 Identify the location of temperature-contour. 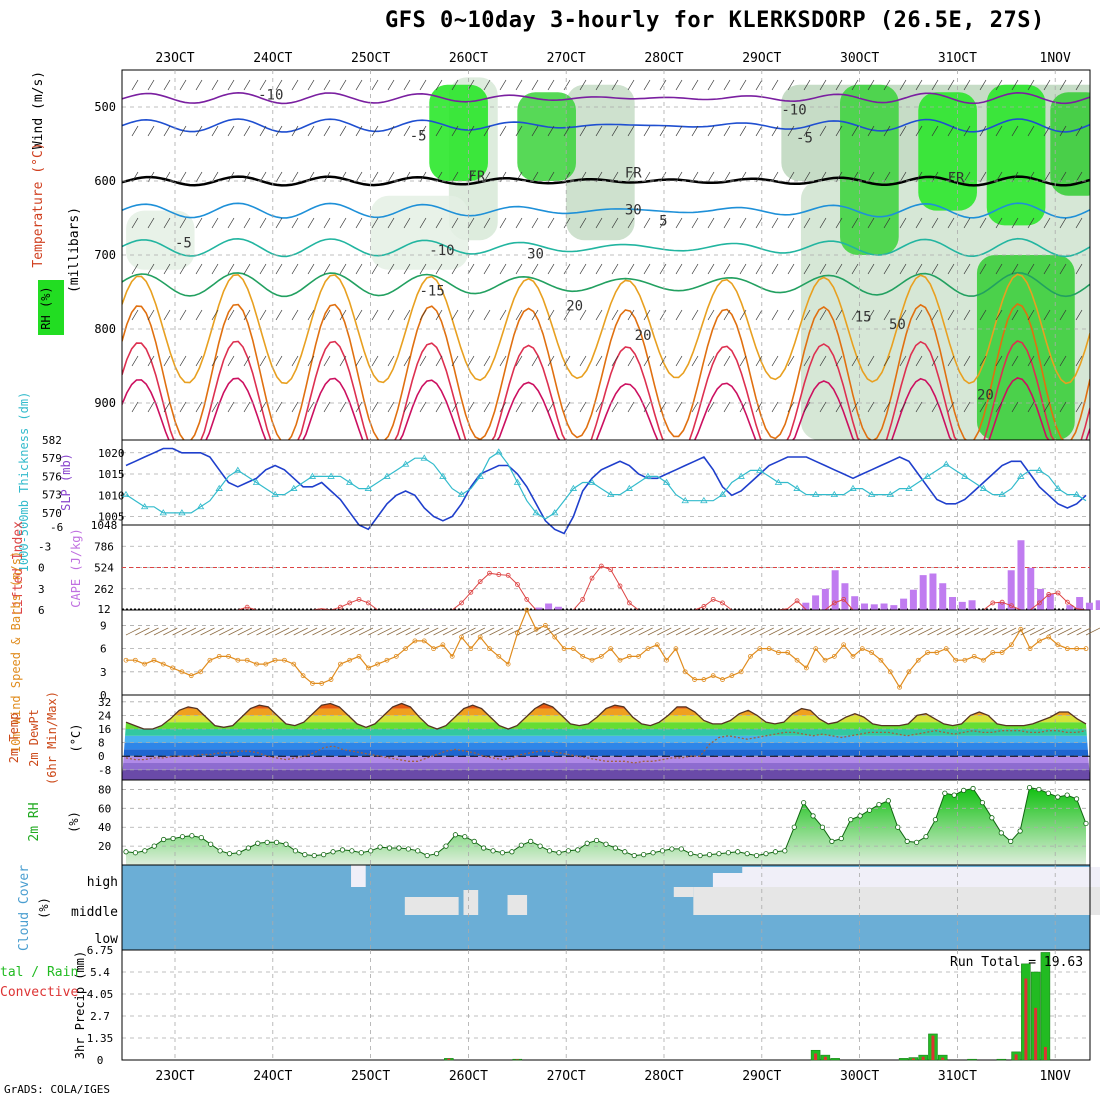
(606, 210).